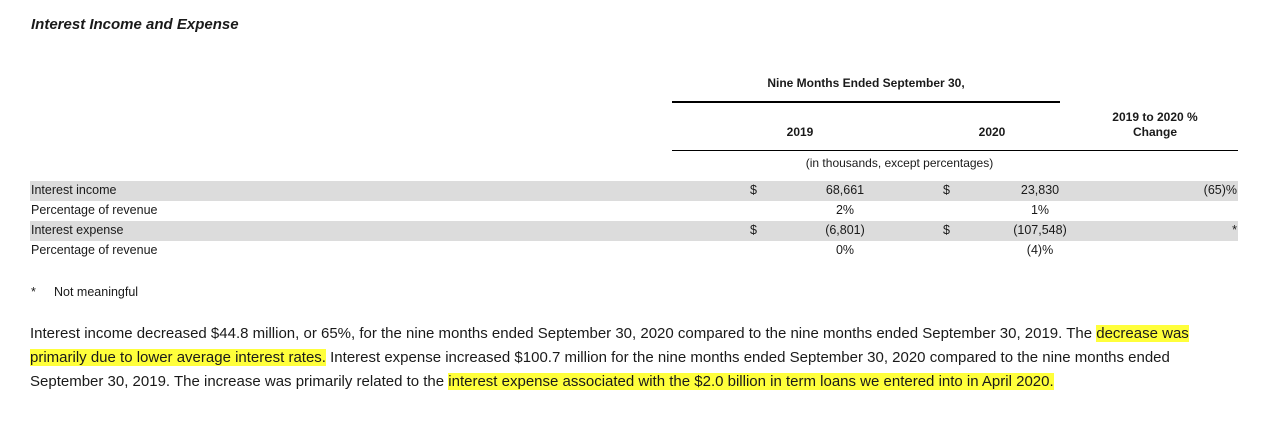 This screenshot has height=445, width=1280. Describe the element at coordinates (74, 190) in the screenshot. I see `row-label: Interest income` at that location.